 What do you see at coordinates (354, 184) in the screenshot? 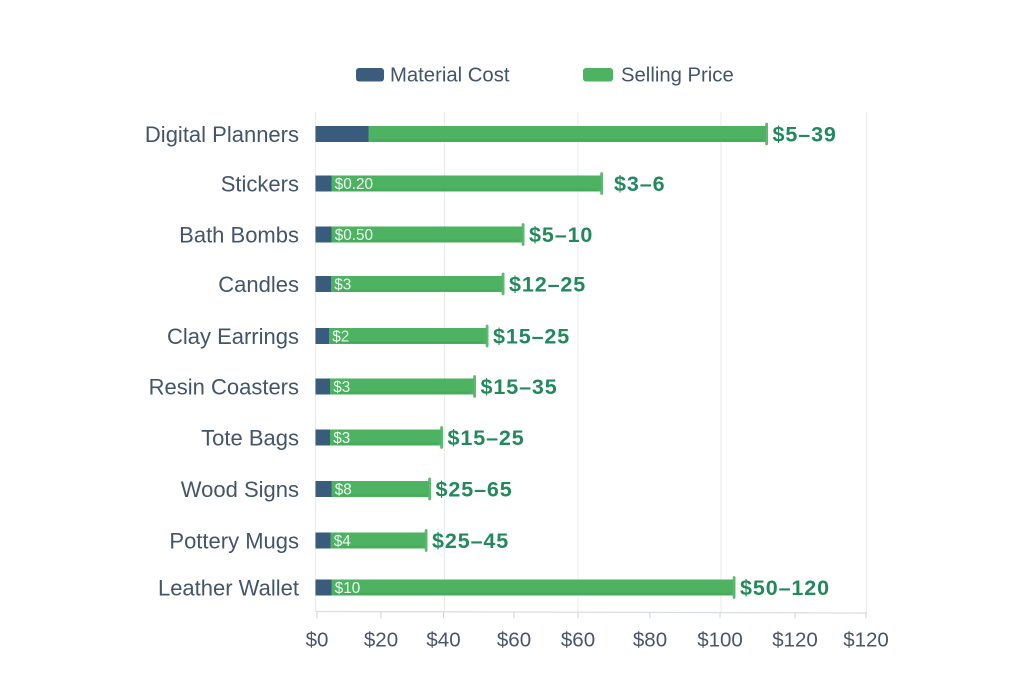
I see `svg-text: $0.20` at bounding box center [354, 184].